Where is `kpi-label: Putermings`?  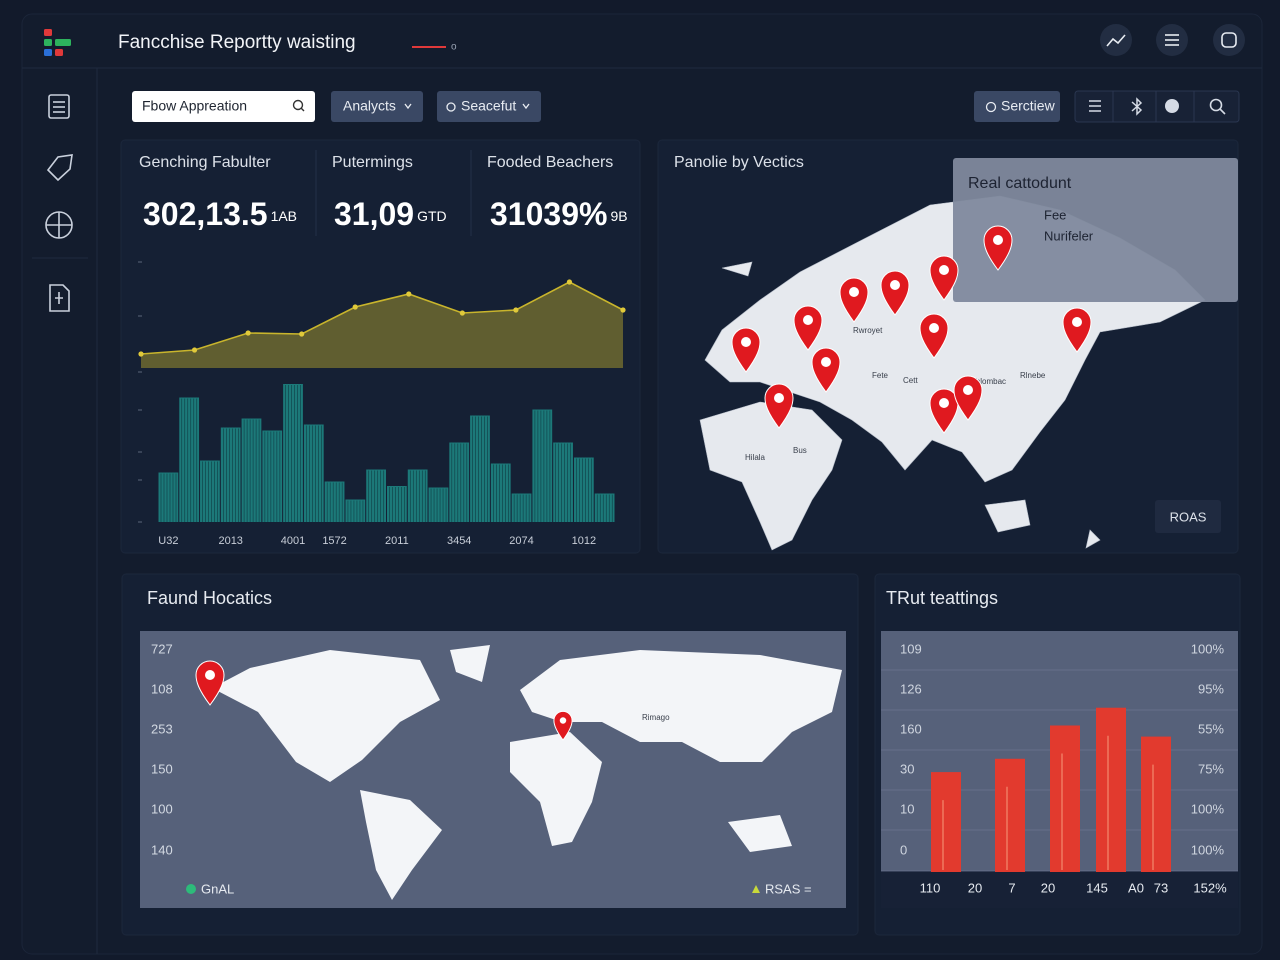
kpi-label: Putermings is located at coordinates (372, 162).